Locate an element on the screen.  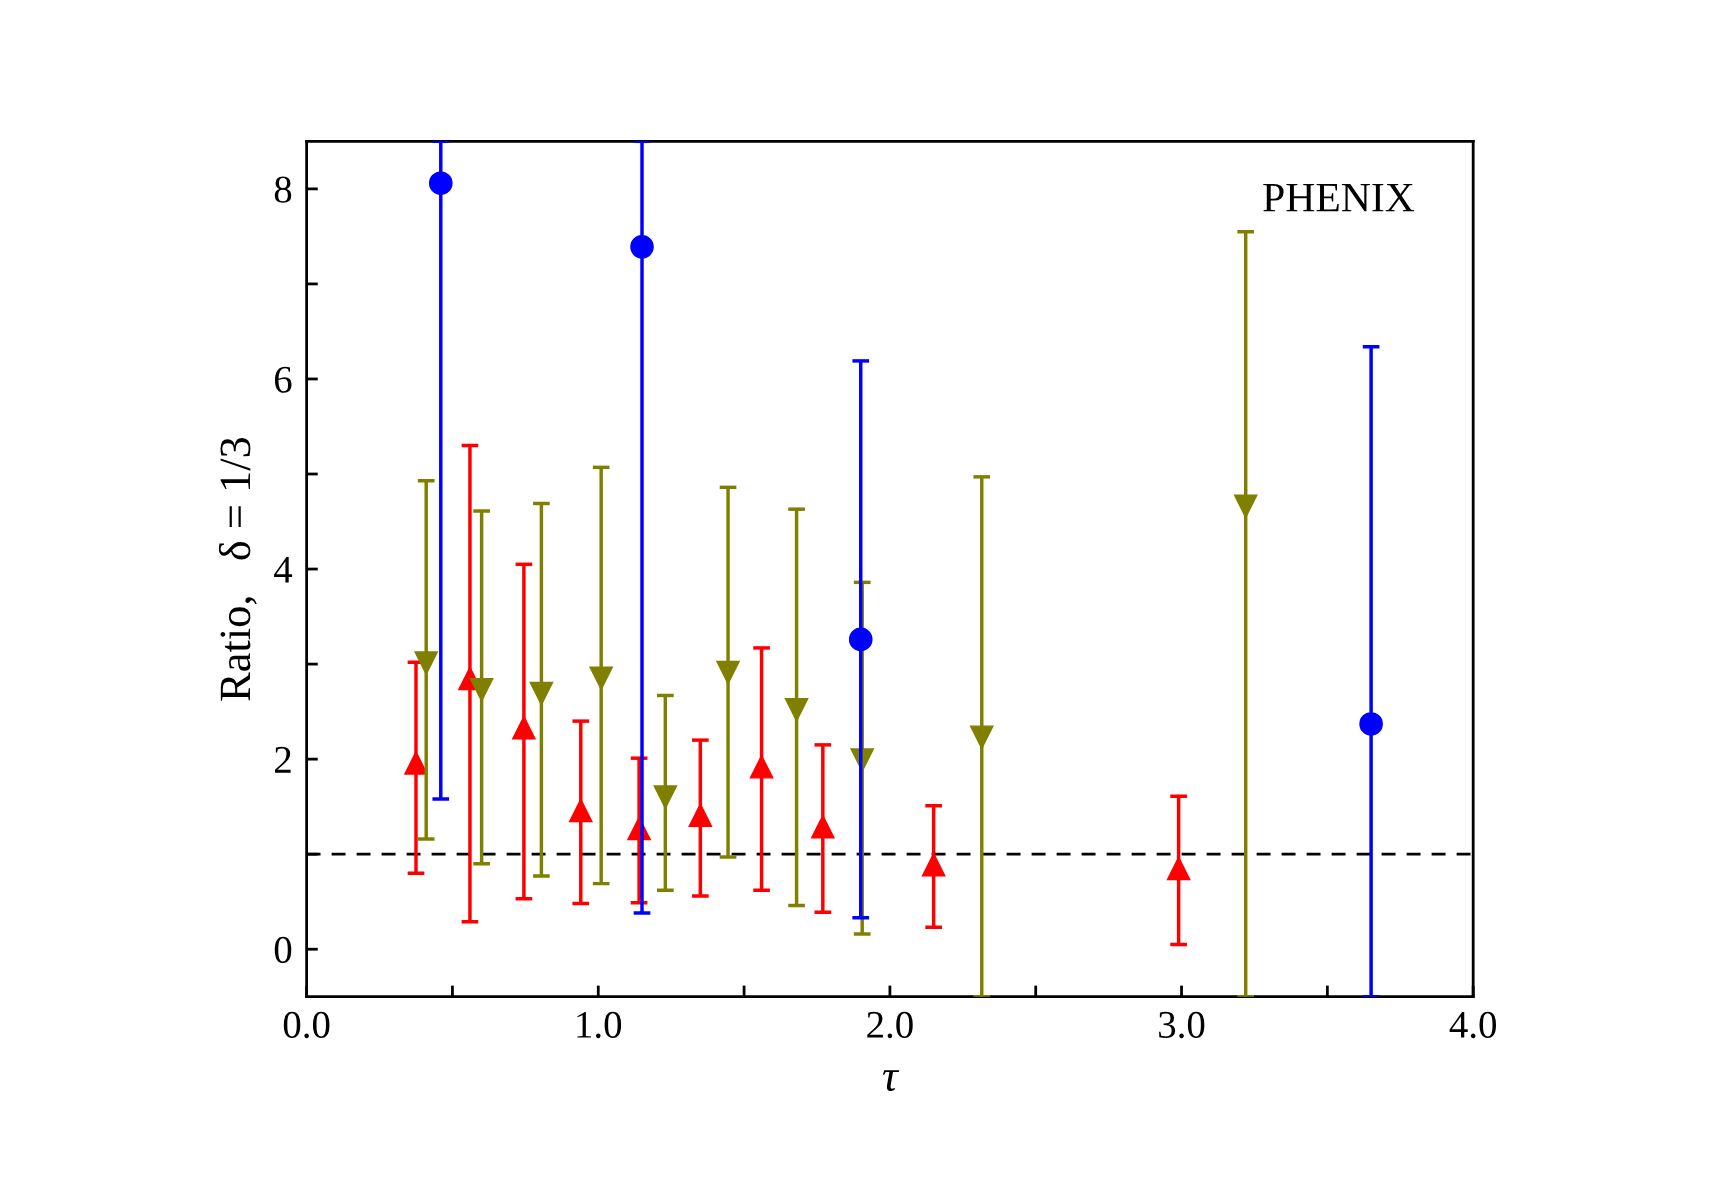
y-tick-label: 0 is located at coordinates (283, 950).